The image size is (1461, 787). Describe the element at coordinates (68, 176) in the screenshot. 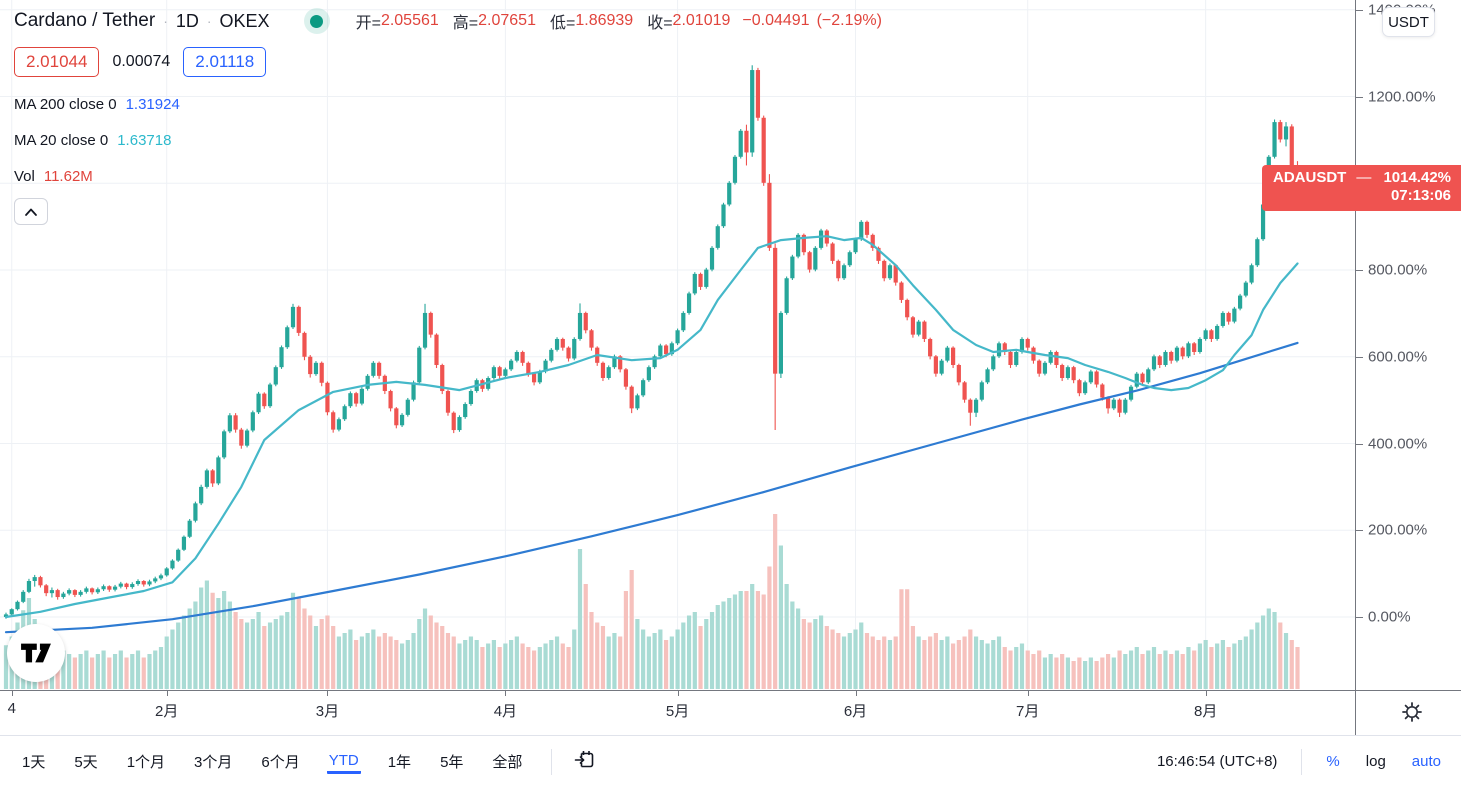

I see `volume-value: 11.62M` at that location.